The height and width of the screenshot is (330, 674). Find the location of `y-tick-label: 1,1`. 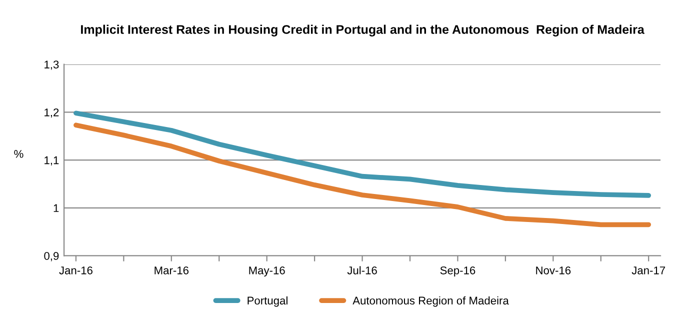

y-tick-label: 1,1 is located at coordinates (51, 161).